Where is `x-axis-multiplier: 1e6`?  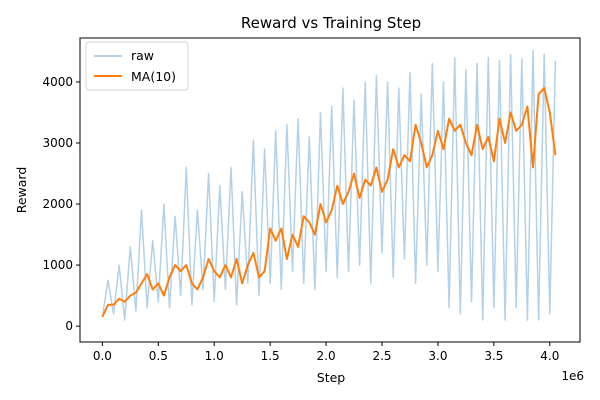 x-axis-multiplier: 1e6 is located at coordinates (572, 376).